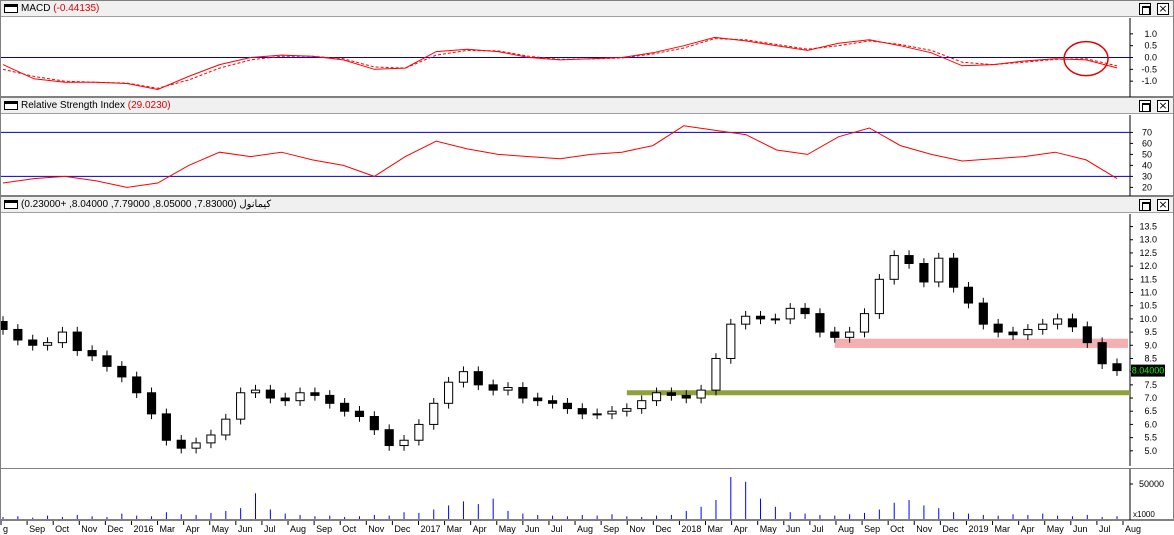 This screenshot has width=1174, height=535. I want to click on y-tick-label: 7.5, so click(1150, 385).